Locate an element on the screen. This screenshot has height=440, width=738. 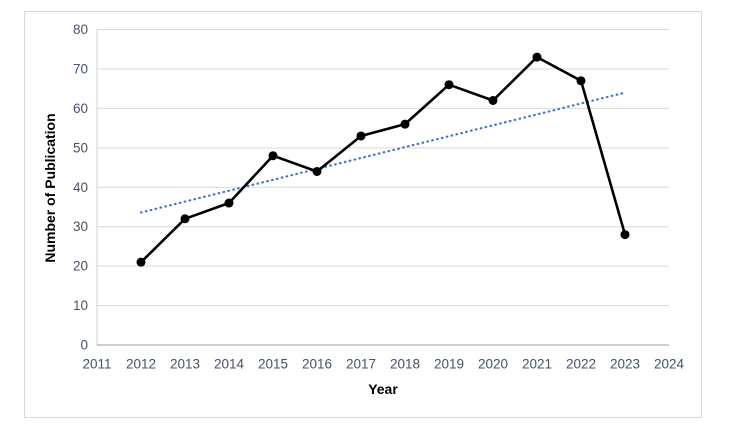
y-tick-label: 20 is located at coordinates (80, 266).